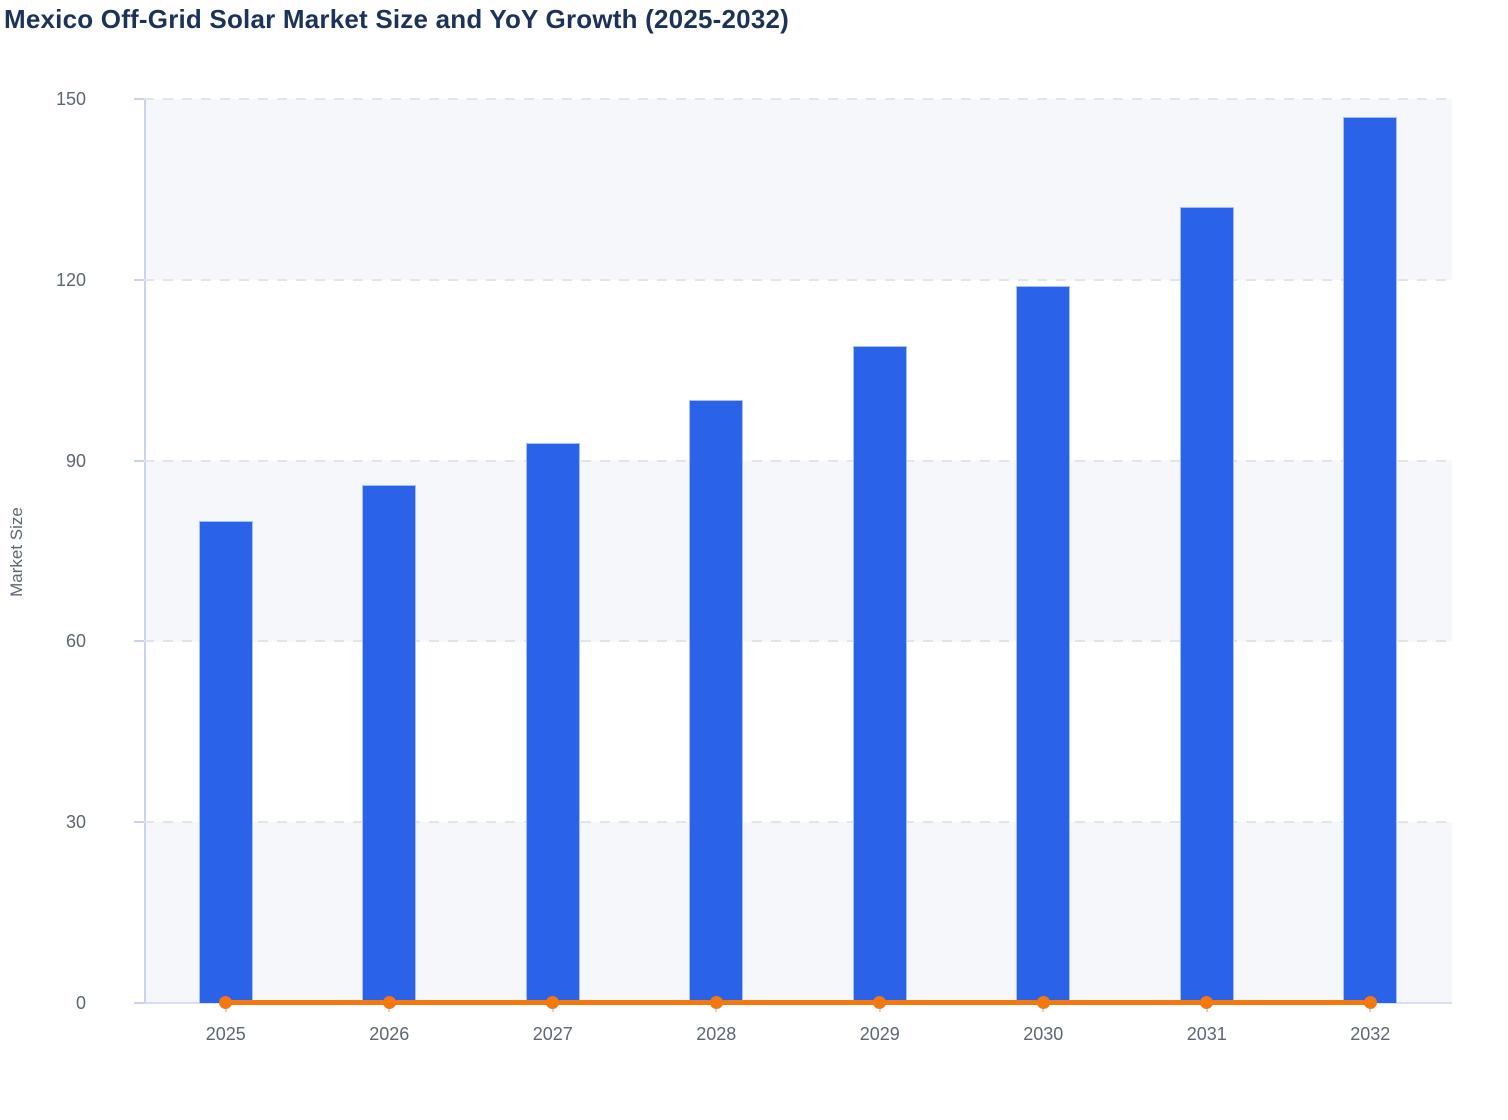 The width and height of the screenshot is (1508, 1120). What do you see at coordinates (880, 1002) in the screenshot?
I see `yoy-marker-2029` at bounding box center [880, 1002].